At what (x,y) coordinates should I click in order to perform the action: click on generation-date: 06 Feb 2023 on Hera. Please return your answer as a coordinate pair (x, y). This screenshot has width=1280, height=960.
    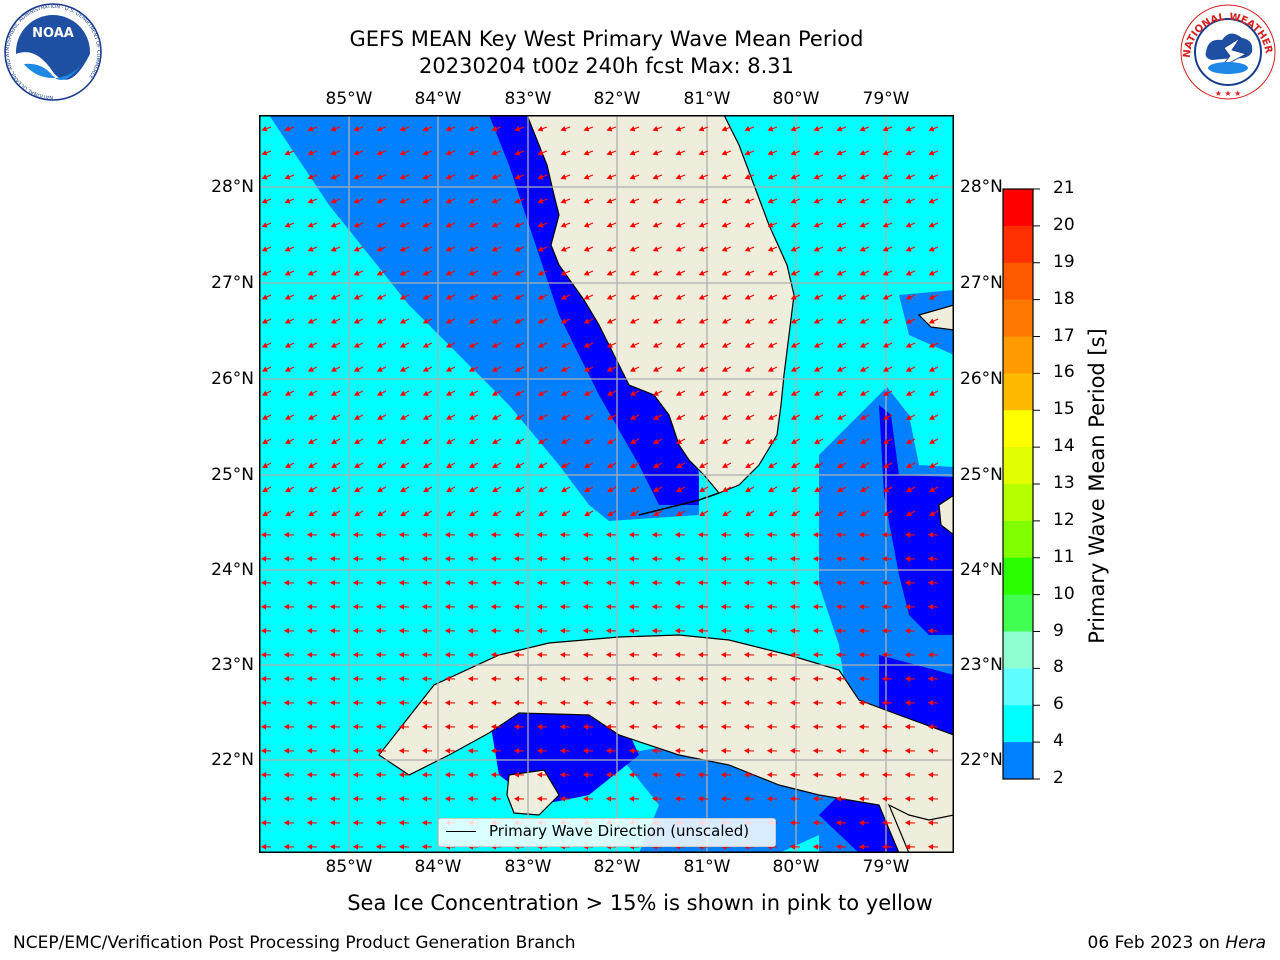
    Looking at the image, I should click on (1177, 943).